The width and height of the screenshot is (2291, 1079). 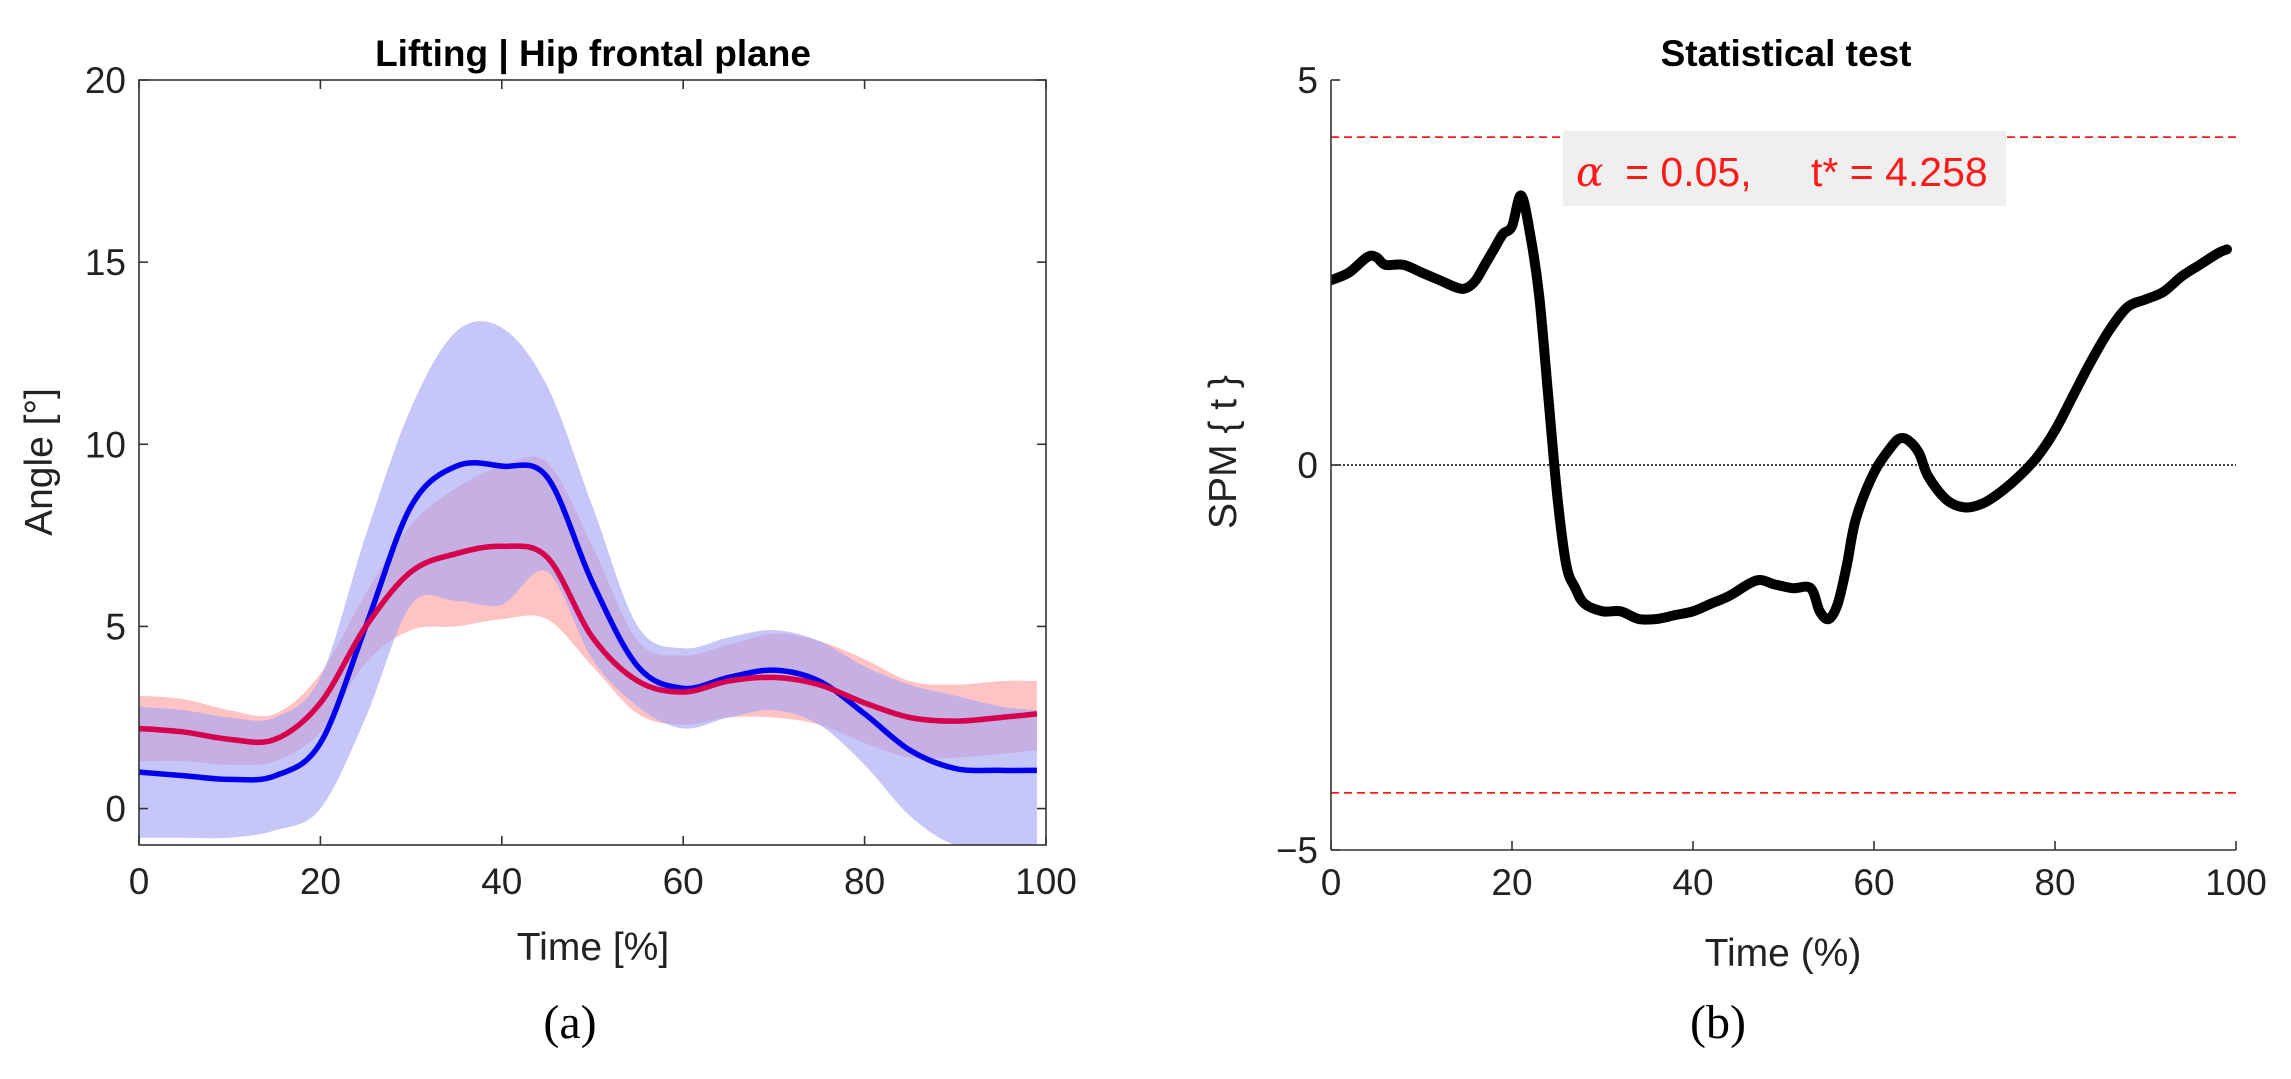 I want to click on y-tick-label: −5, so click(x=1297, y=850).